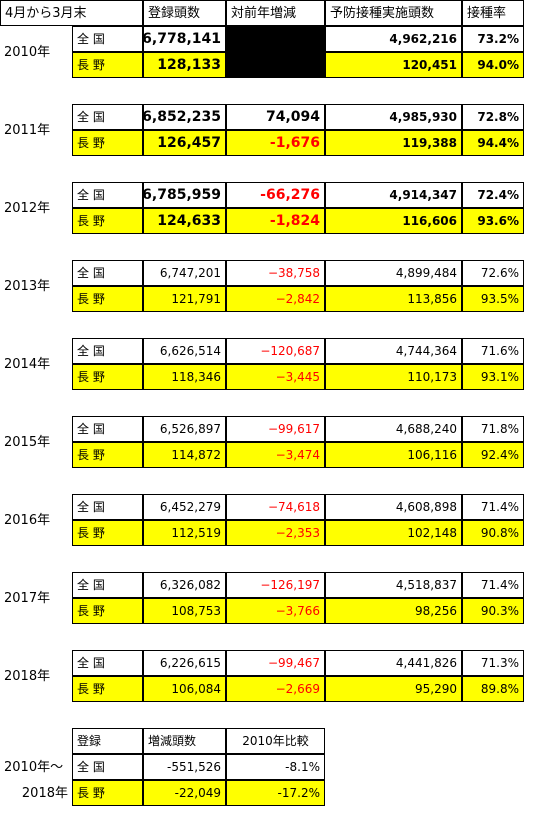  What do you see at coordinates (34, 767) in the screenshot?
I see `summary-period-start: 2010年～` at bounding box center [34, 767].